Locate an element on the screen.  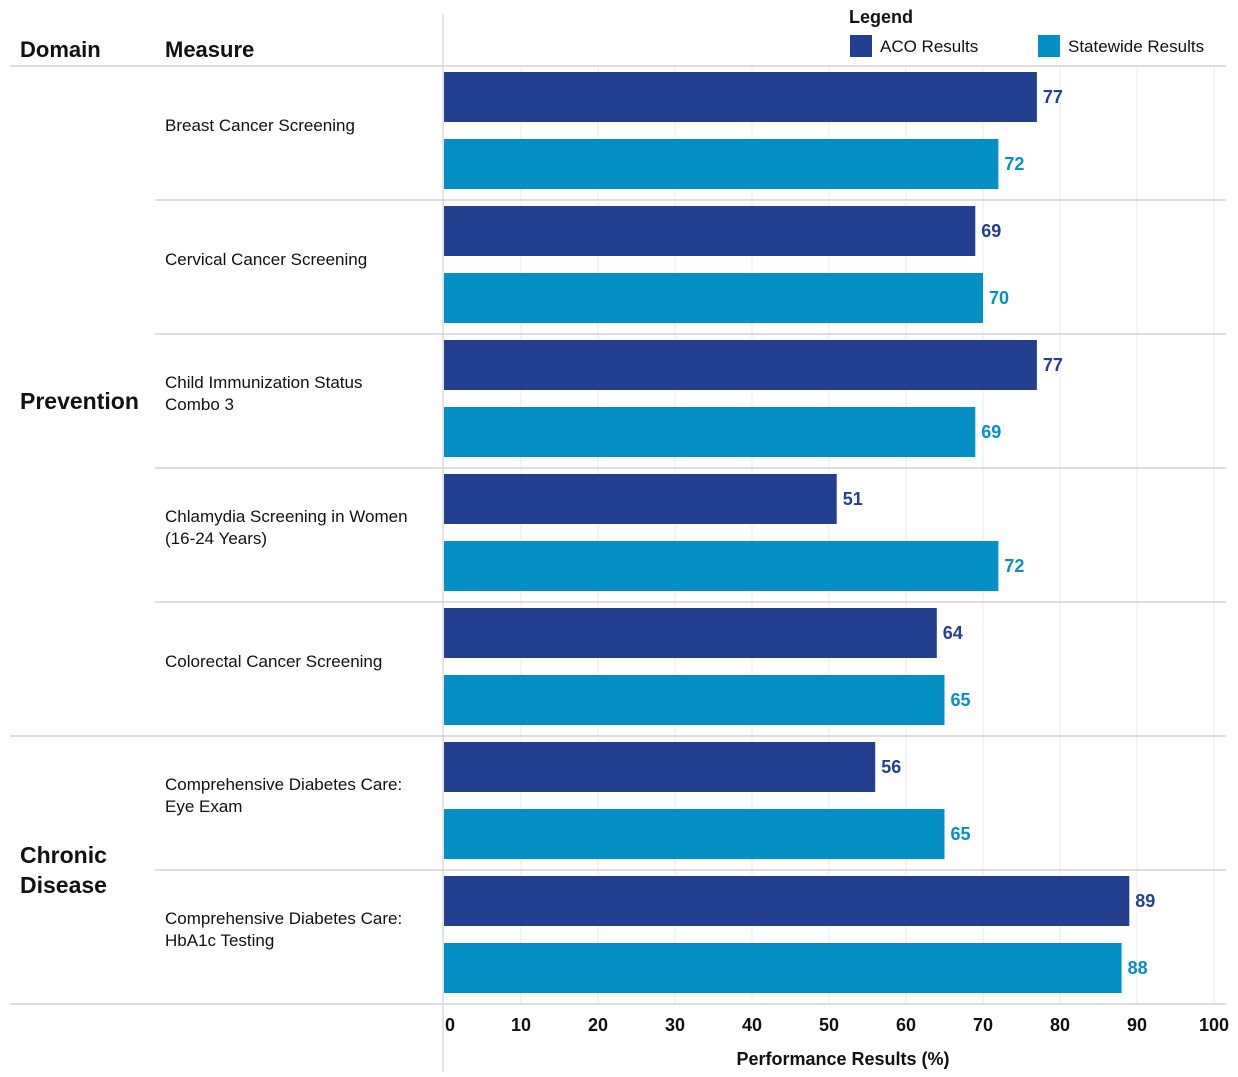
domain-label: Prevention is located at coordinates (79, 401).